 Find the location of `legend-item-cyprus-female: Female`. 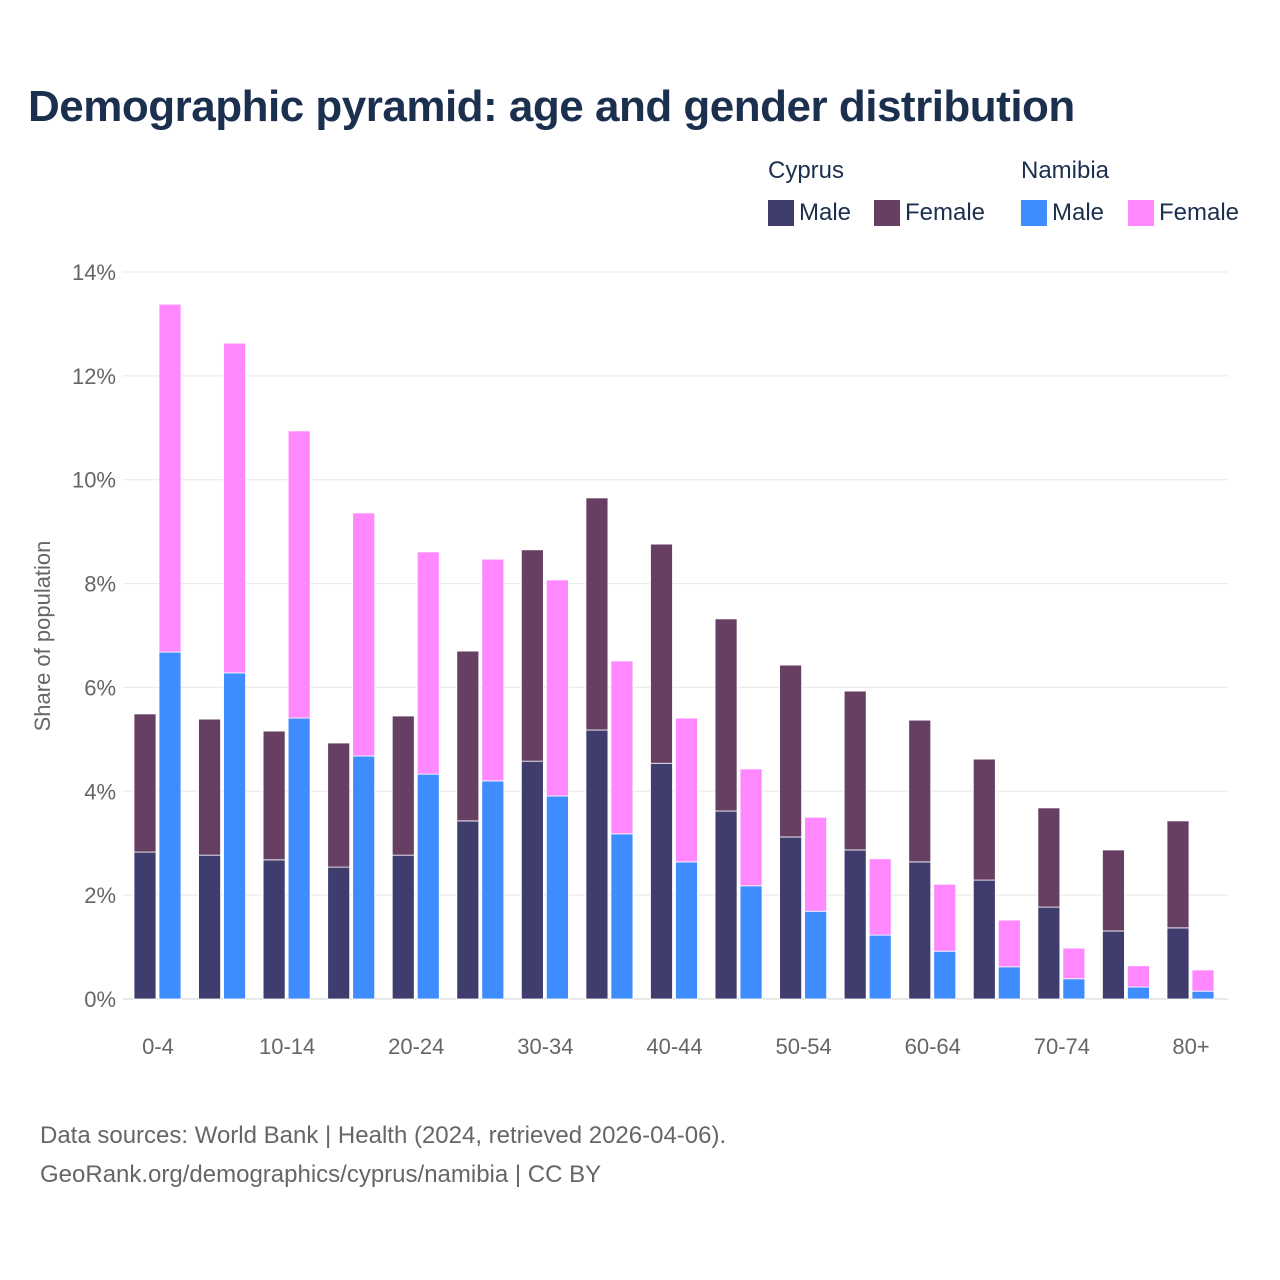

legend-item-cyprus-female: Female is located at coordinates (929, 213).